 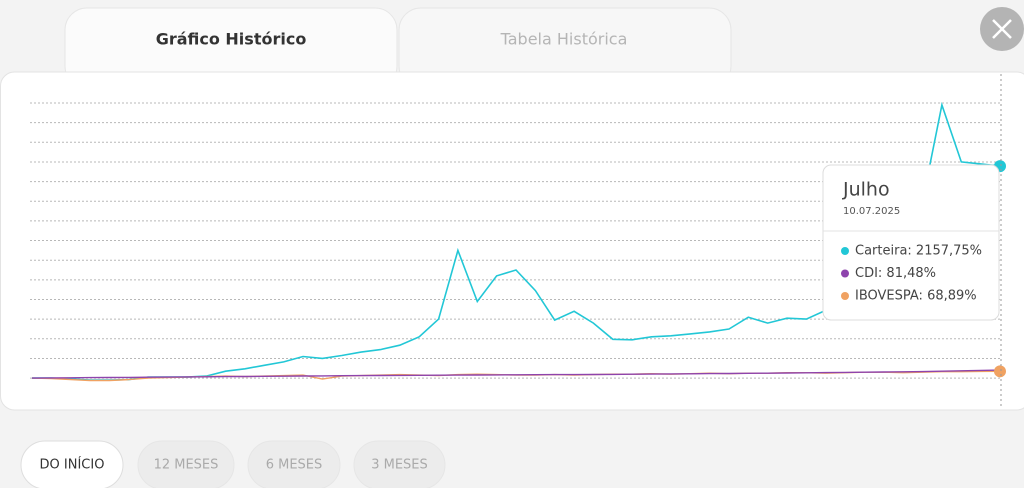 What do you see at coordinates (231, 39) in the screenshot?
I see `tab-label: Gráfico Histórico` at bounding box center [231, 39].